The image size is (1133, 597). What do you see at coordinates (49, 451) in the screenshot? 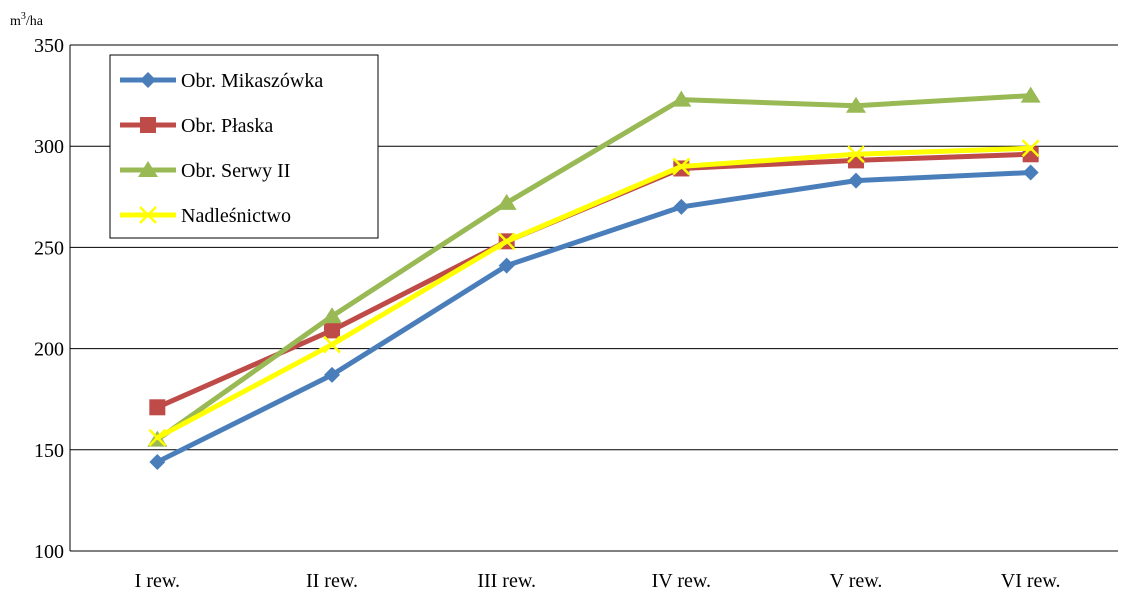
I see `y-tick-label: 150` at bounding box center [49, 451].